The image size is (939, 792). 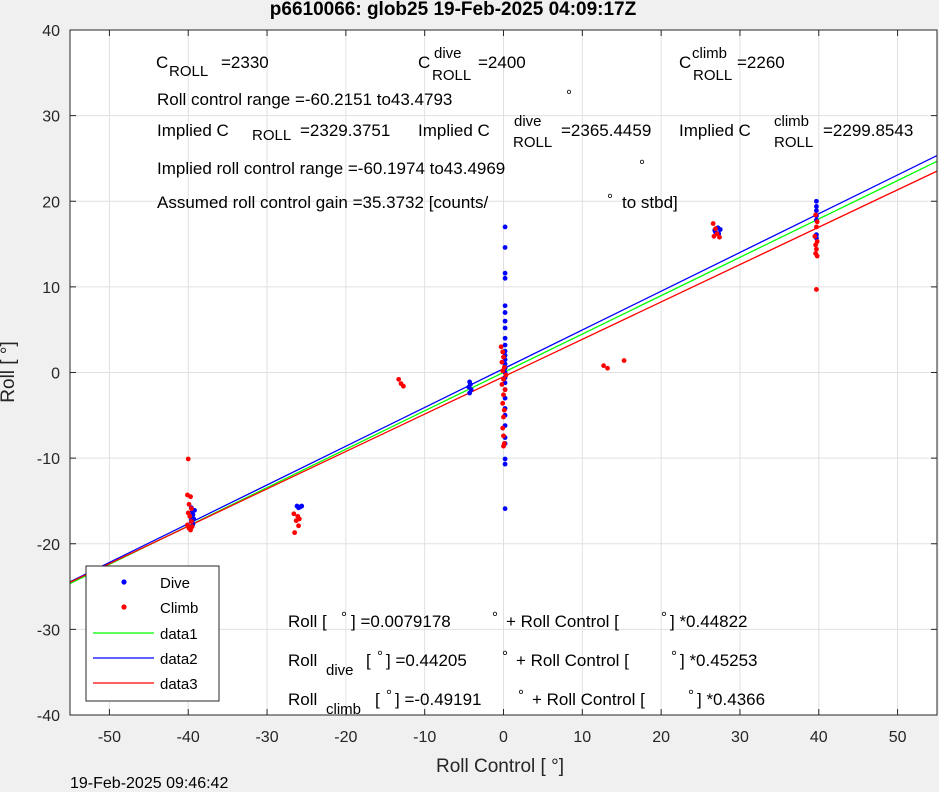 What do you see at coordinates (149, 783) in the screenshot?
I see `timestamp: 19-Feb-2025 09:46:42` at bounding box center [149, 783].